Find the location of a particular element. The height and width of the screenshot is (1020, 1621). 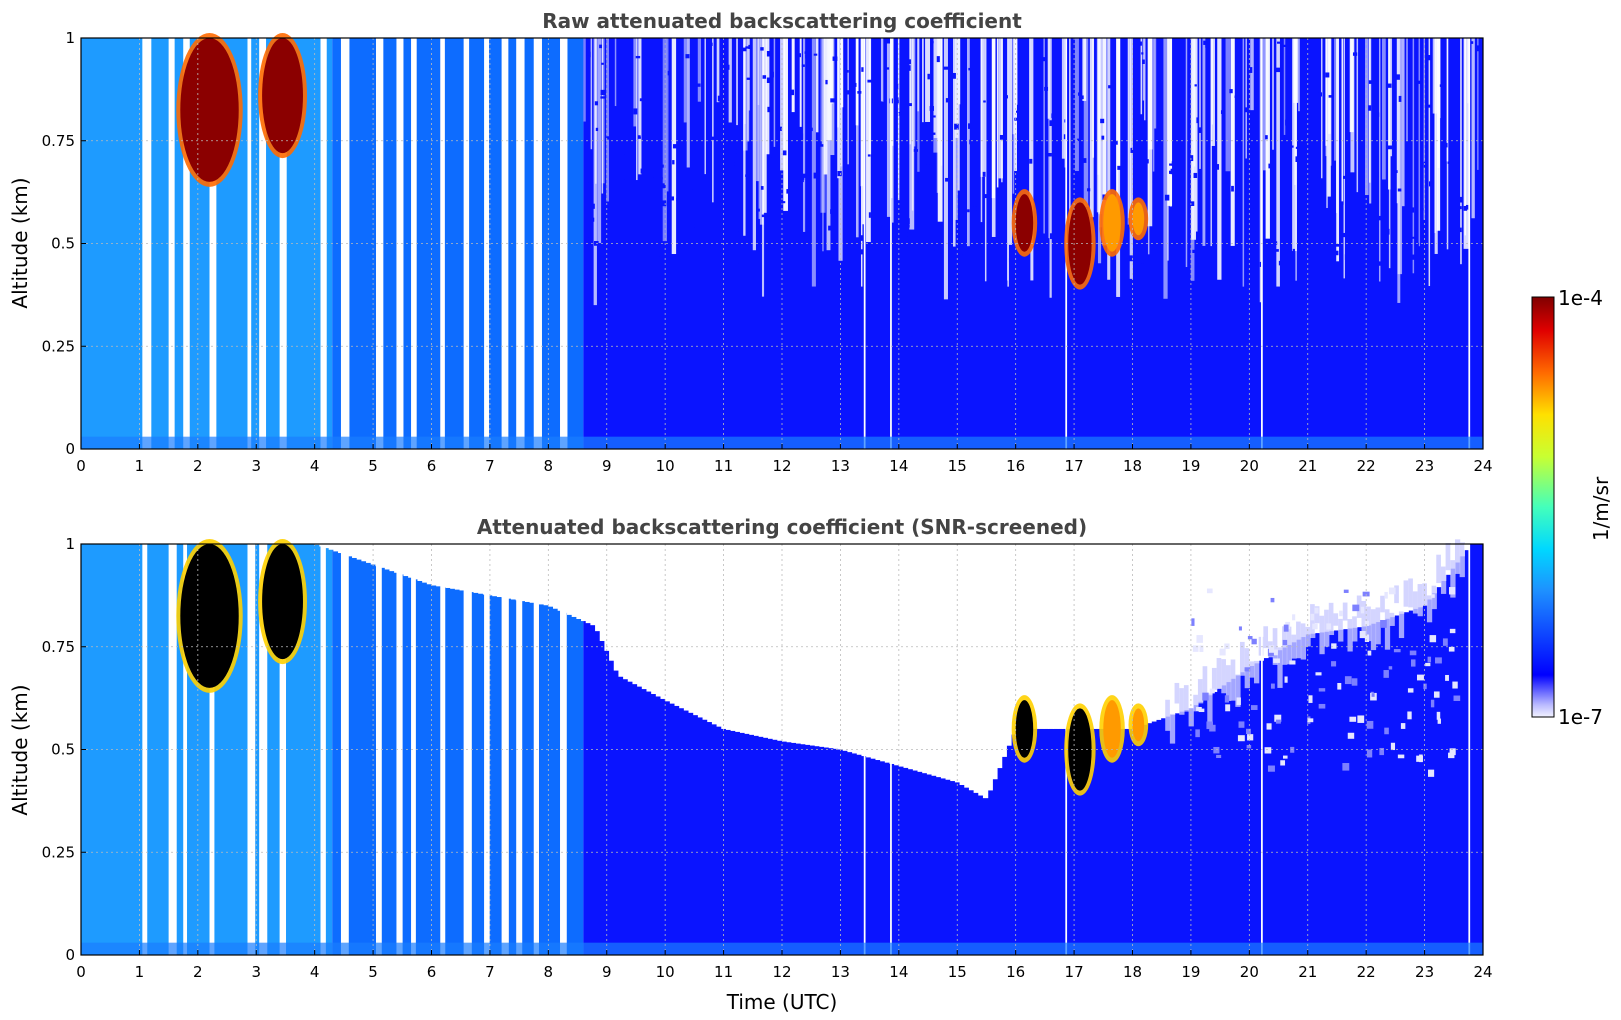

x-tick-label: 8 is located at coordinates (549, 972).